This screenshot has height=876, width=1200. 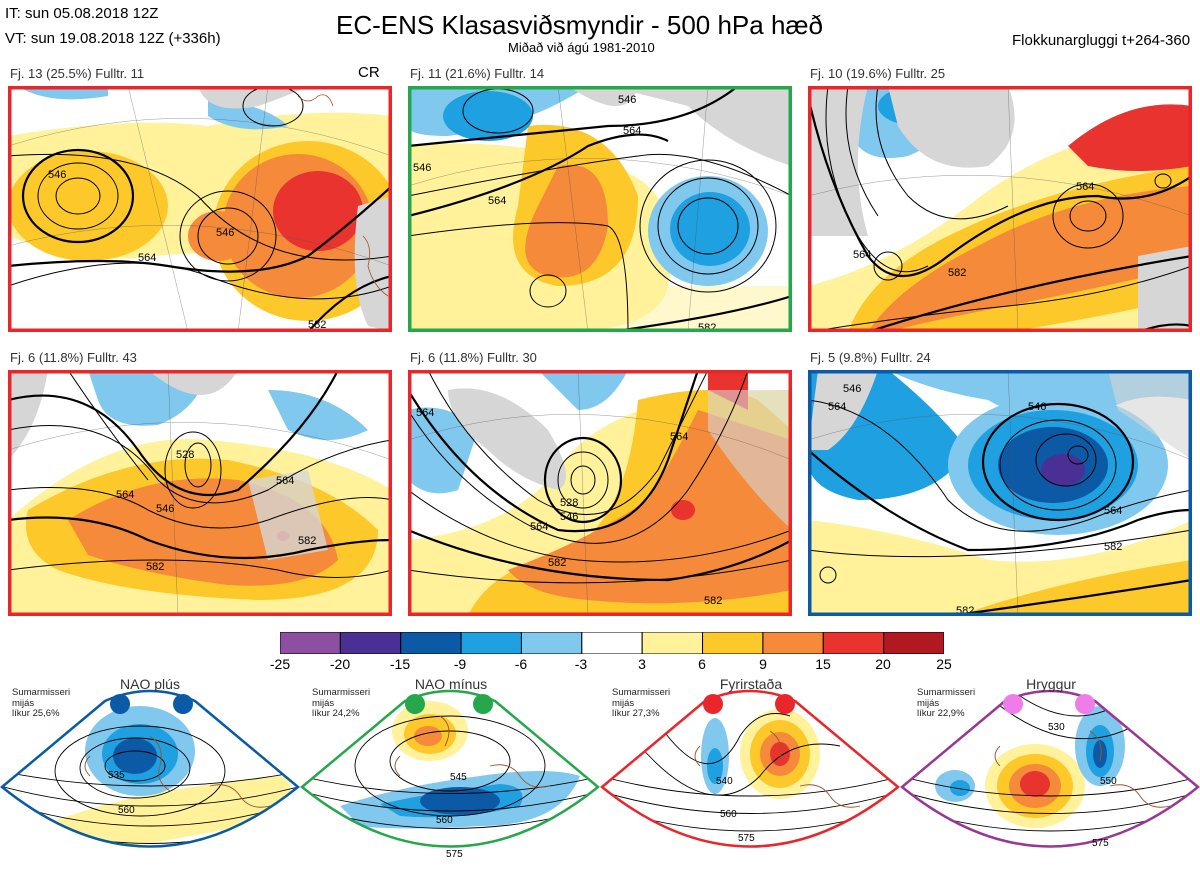 What do you see at coordinates (369, 72) in the screenshot?
I see `cluster-1-tag: CR` at bounding box center [369, 72].